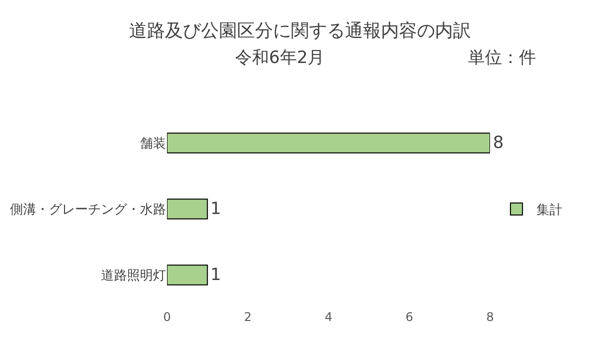 This screenshot has height=338, width=600. Describe the element at coordinates (328, 317) in the screenshot. I see `x-tick-label: 4` at that location.